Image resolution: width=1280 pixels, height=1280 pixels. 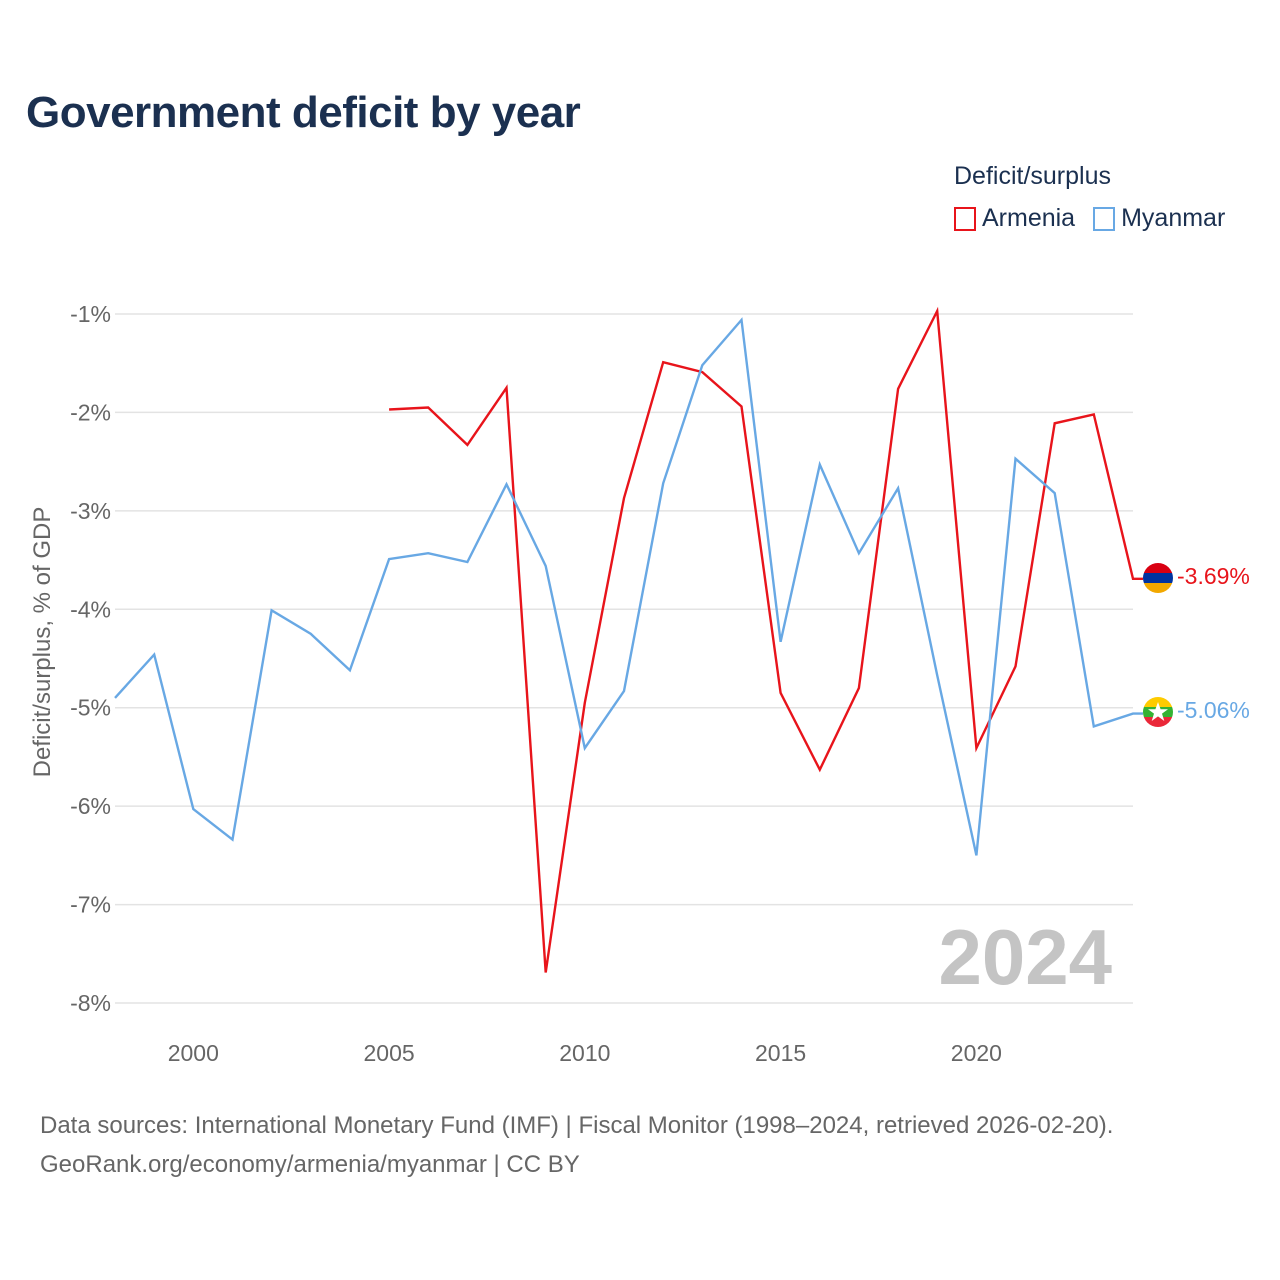 I want to click on legend-item-myanmar: Myanmar, so click(x=1159, y=218).